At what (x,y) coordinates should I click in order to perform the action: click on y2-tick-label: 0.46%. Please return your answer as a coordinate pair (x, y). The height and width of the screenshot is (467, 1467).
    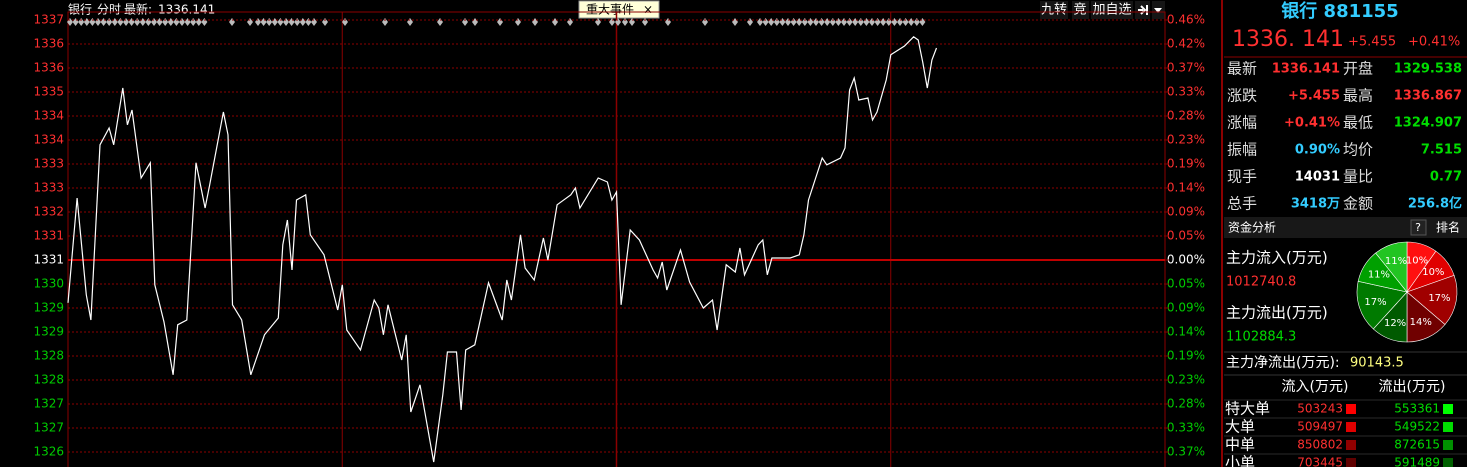
    Looking at the image, I should click on (1186, 20).